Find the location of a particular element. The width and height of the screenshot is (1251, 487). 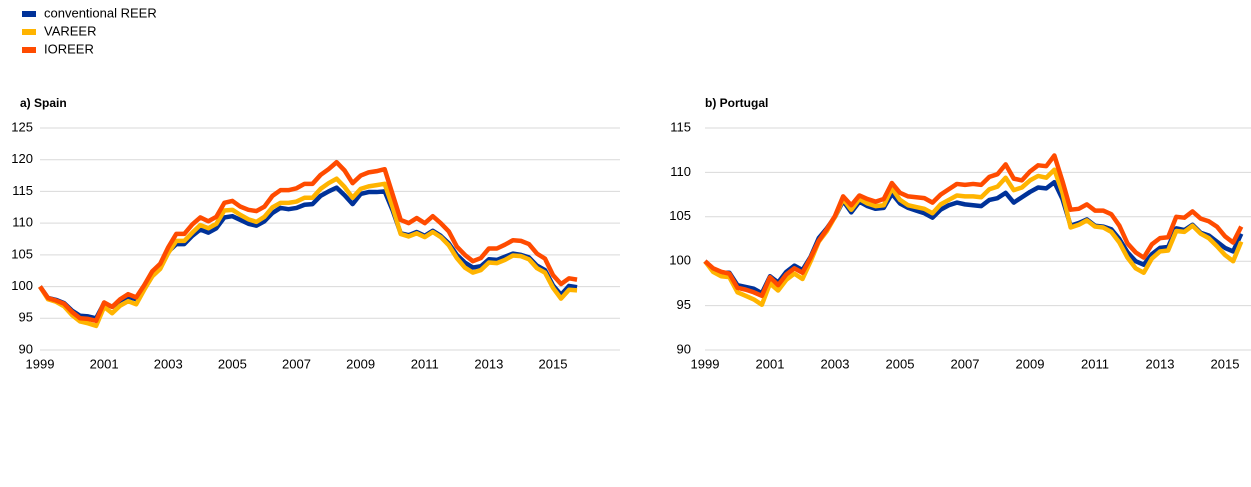

legend: conventional REER VAREER IOREER is located at coordinates (89, 30).